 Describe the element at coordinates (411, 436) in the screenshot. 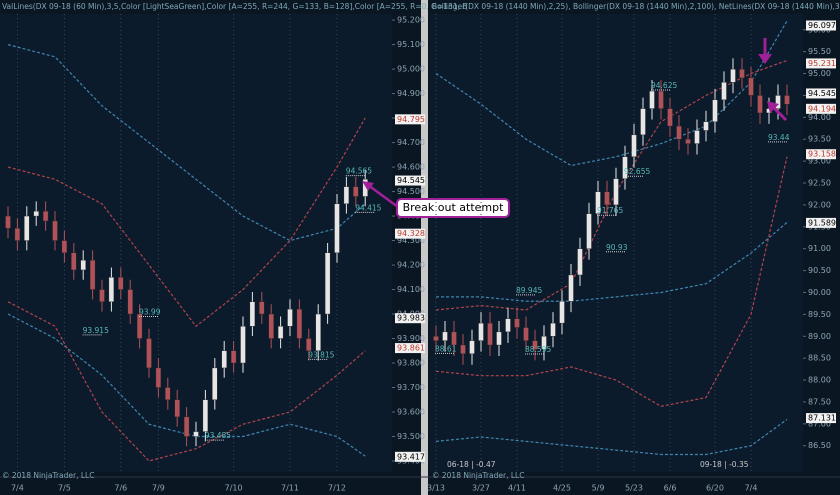

I see `y-tick-label: 93.500` at that location.